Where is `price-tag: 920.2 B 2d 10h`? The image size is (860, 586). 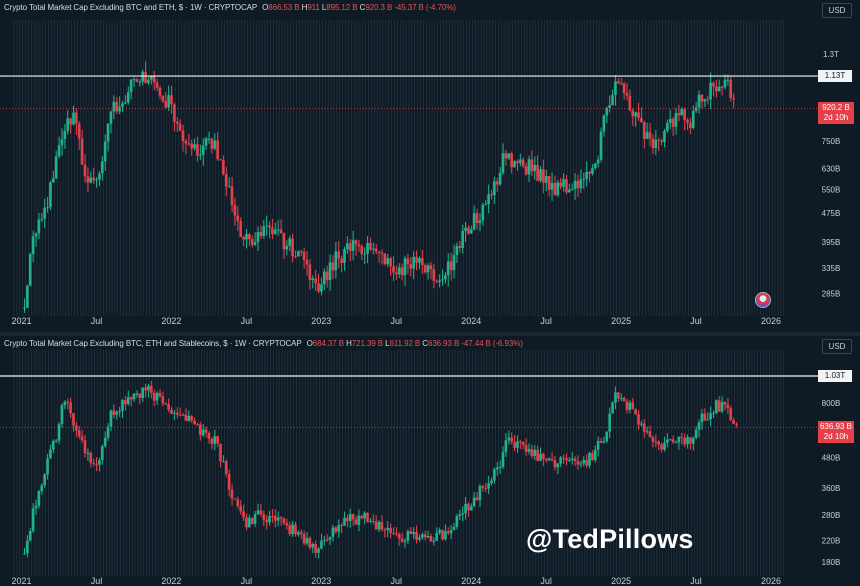 price-tag: 920.2 B 2d 10h is located at coordinates (836, 113).